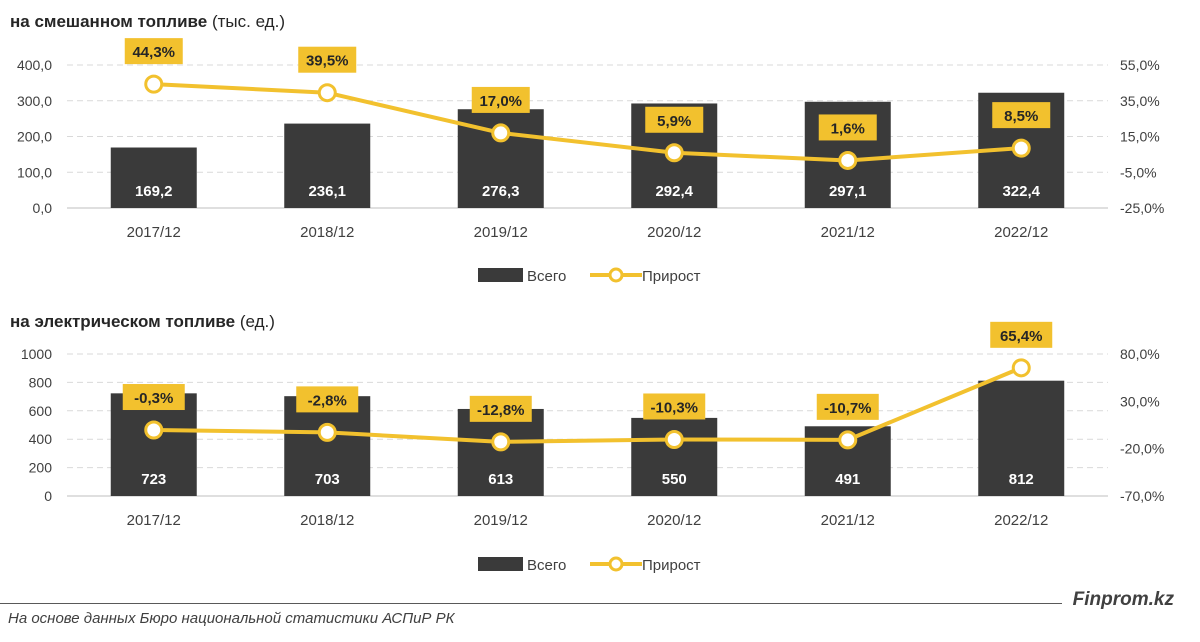  Describe the element at coordinates (257, 321) in the screenshot. I see `chart-title-unit: (ед.)` at that location.